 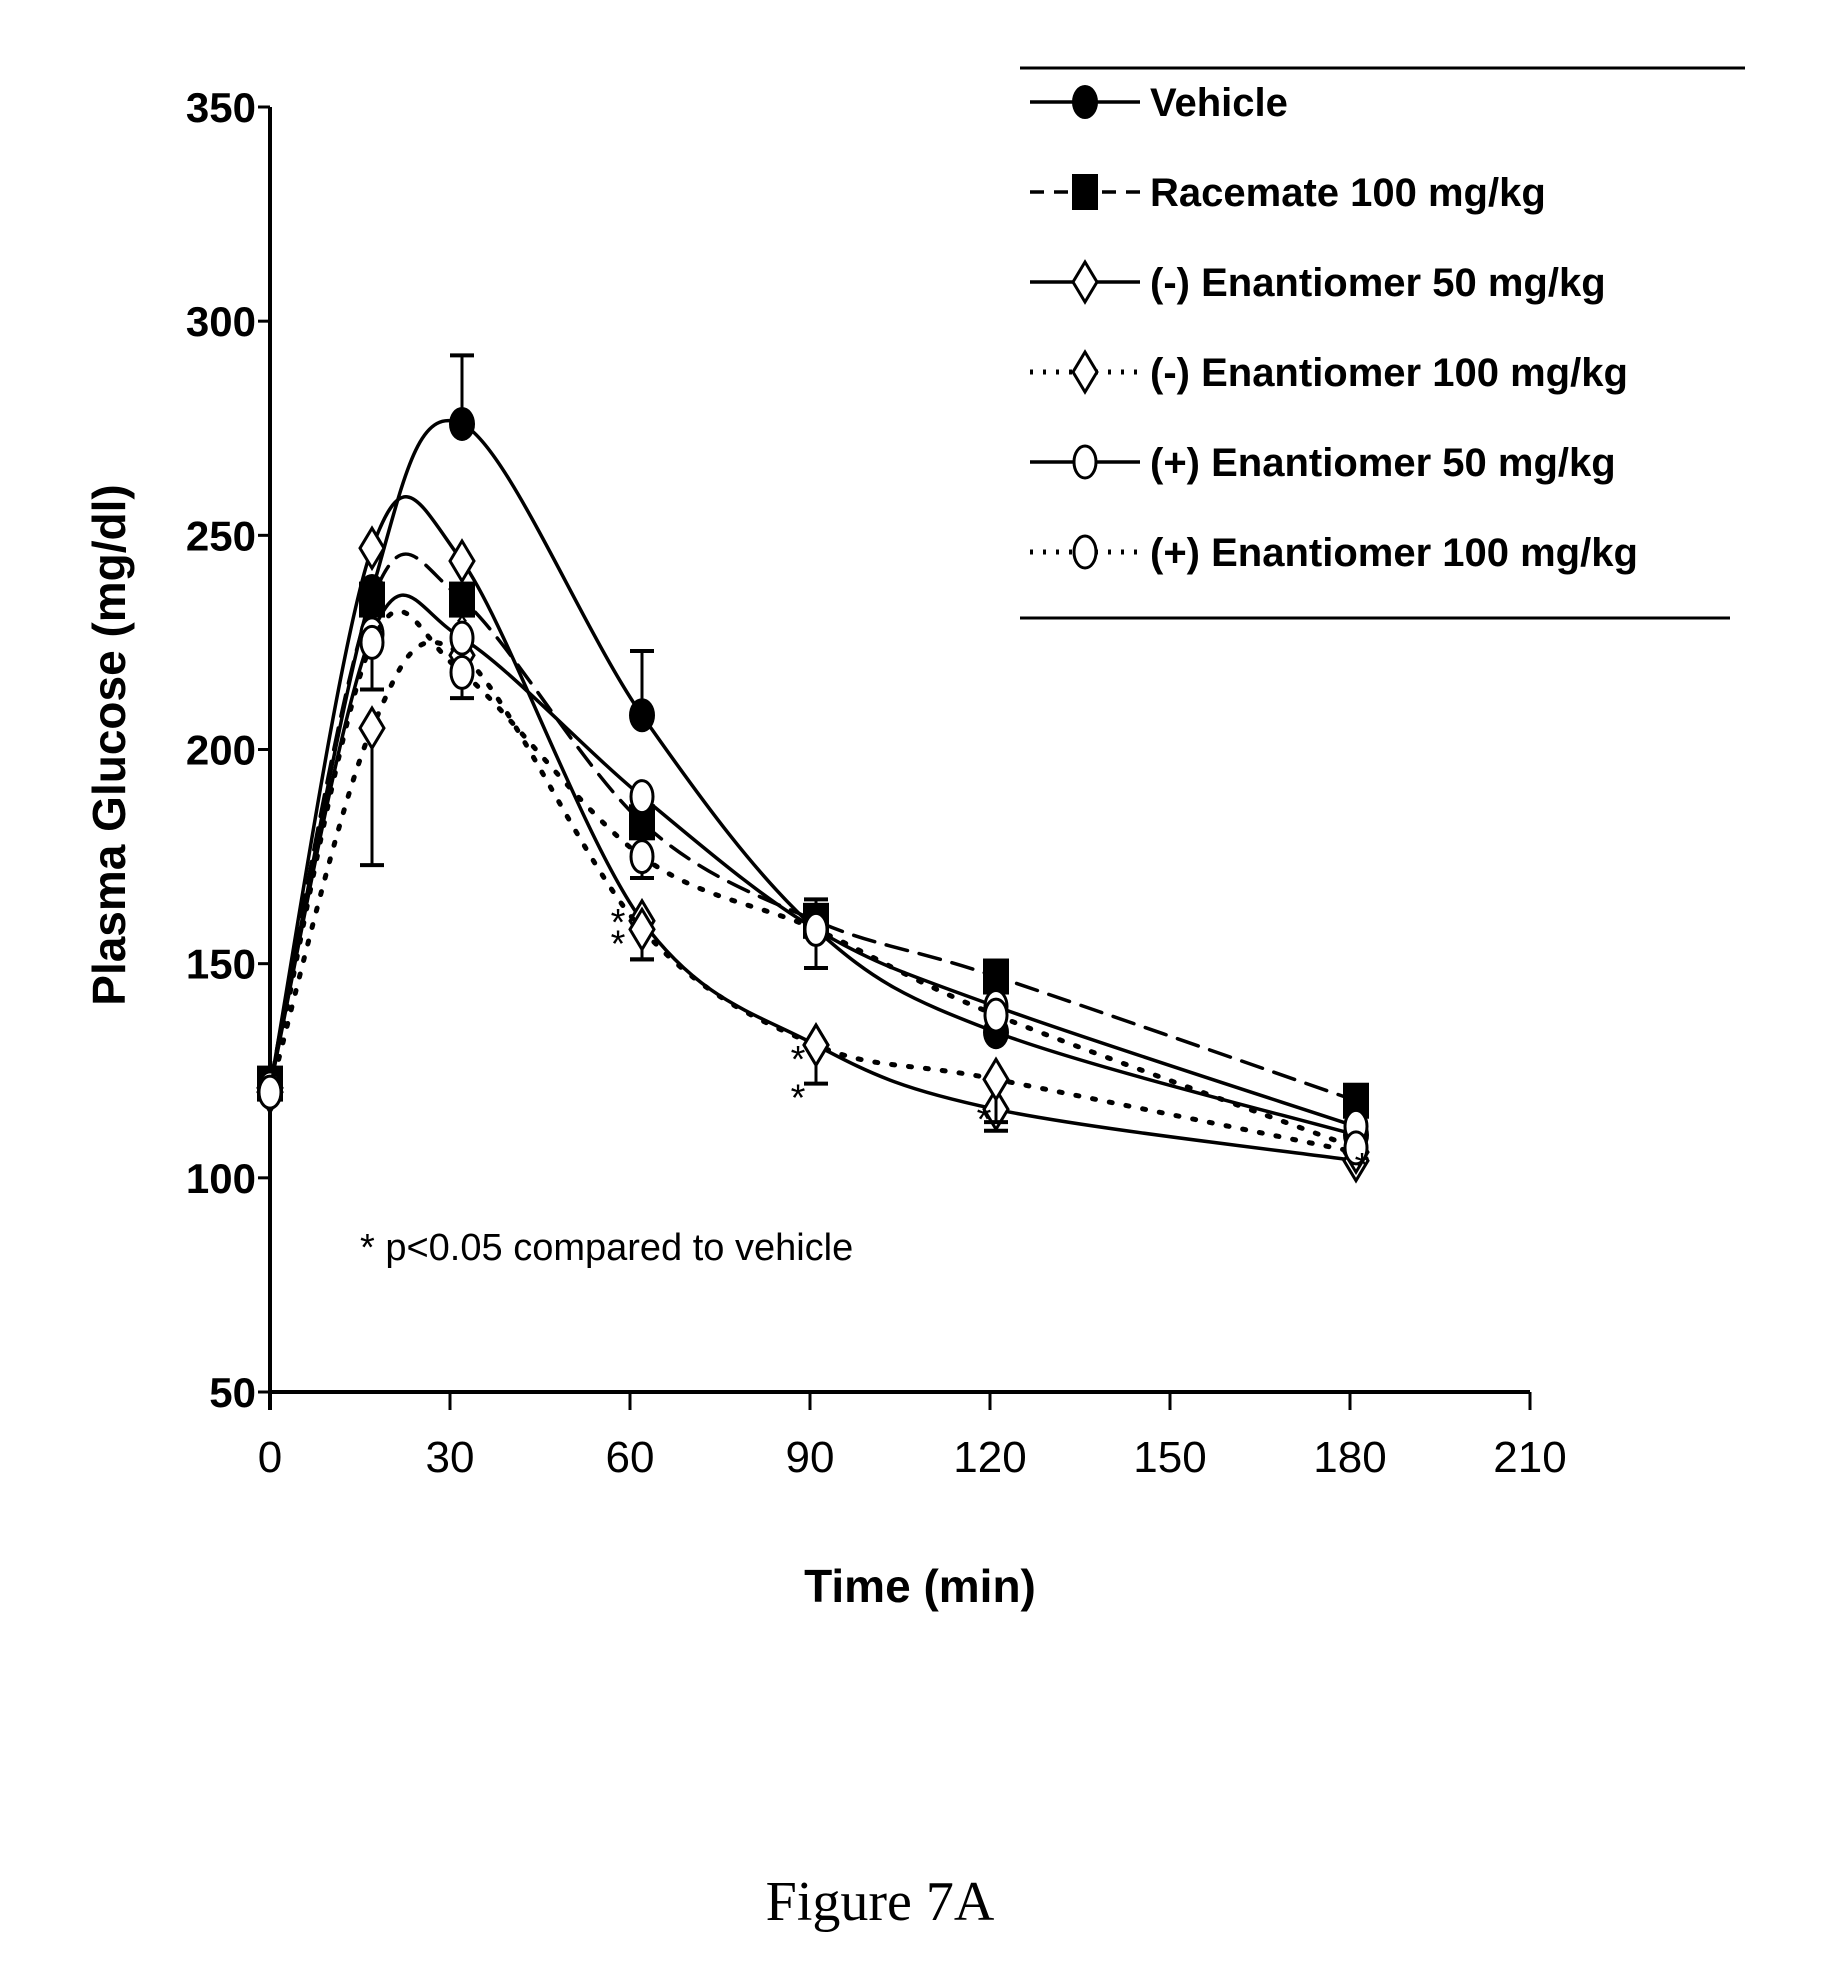 I want to click on x-ticks: 0 30 60 90 120 150 180 210, so click(x=912, y=1437).